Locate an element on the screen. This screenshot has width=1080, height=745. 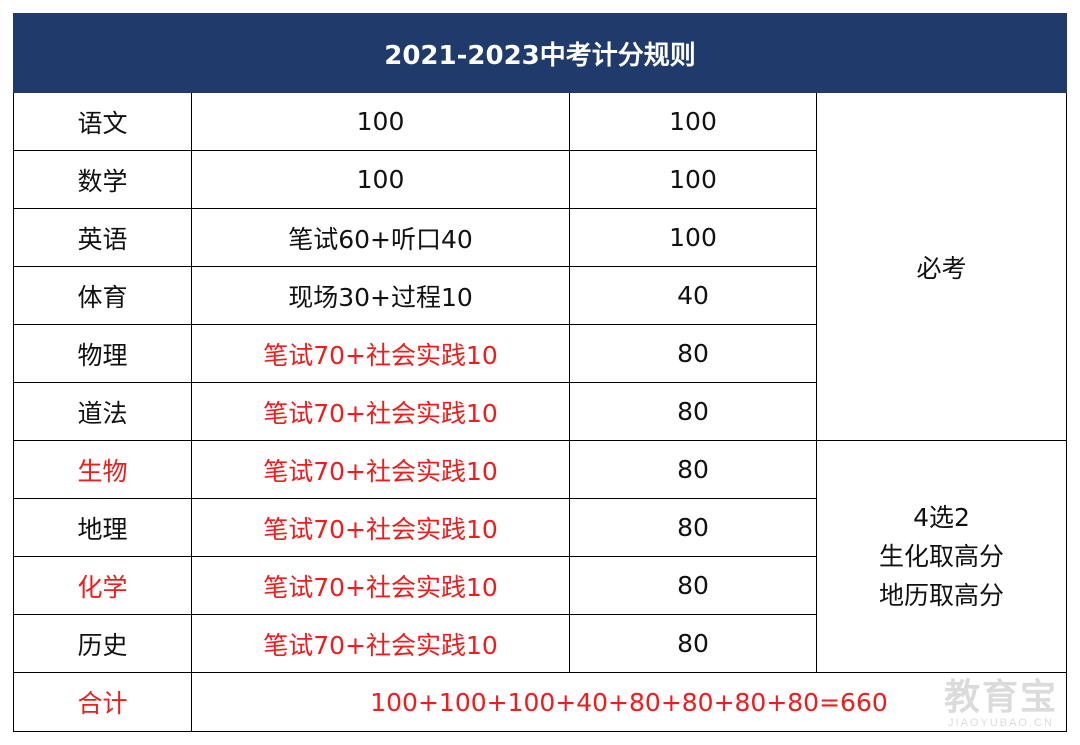
table-title-row: 2021-2023中考计分规则 is located at coordinates (540, 53).